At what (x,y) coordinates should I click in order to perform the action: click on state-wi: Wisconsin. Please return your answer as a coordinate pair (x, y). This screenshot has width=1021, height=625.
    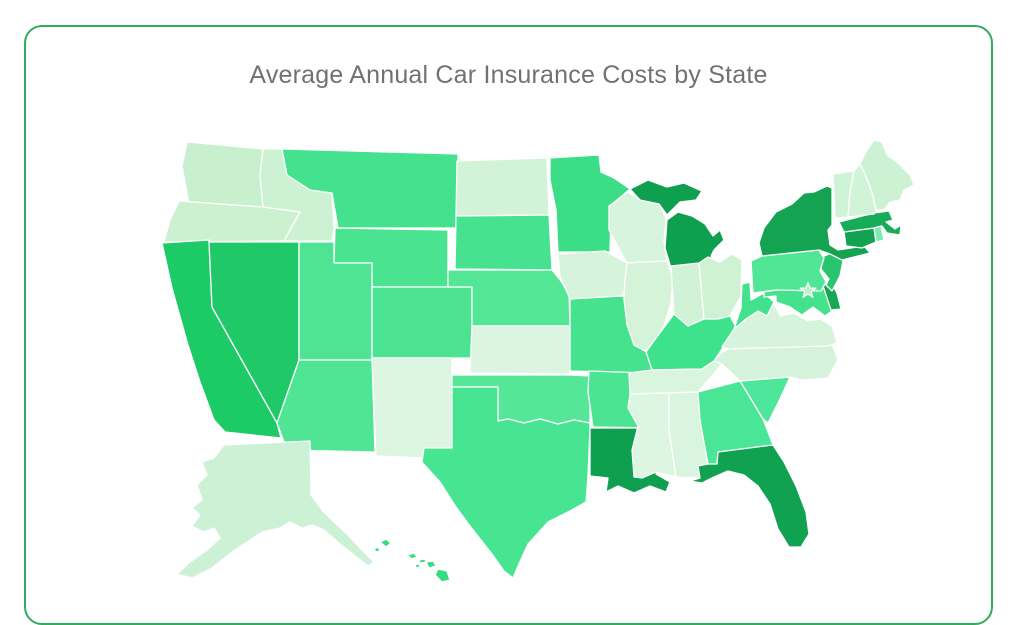
    Looking at the image, I should click on (638, 227).